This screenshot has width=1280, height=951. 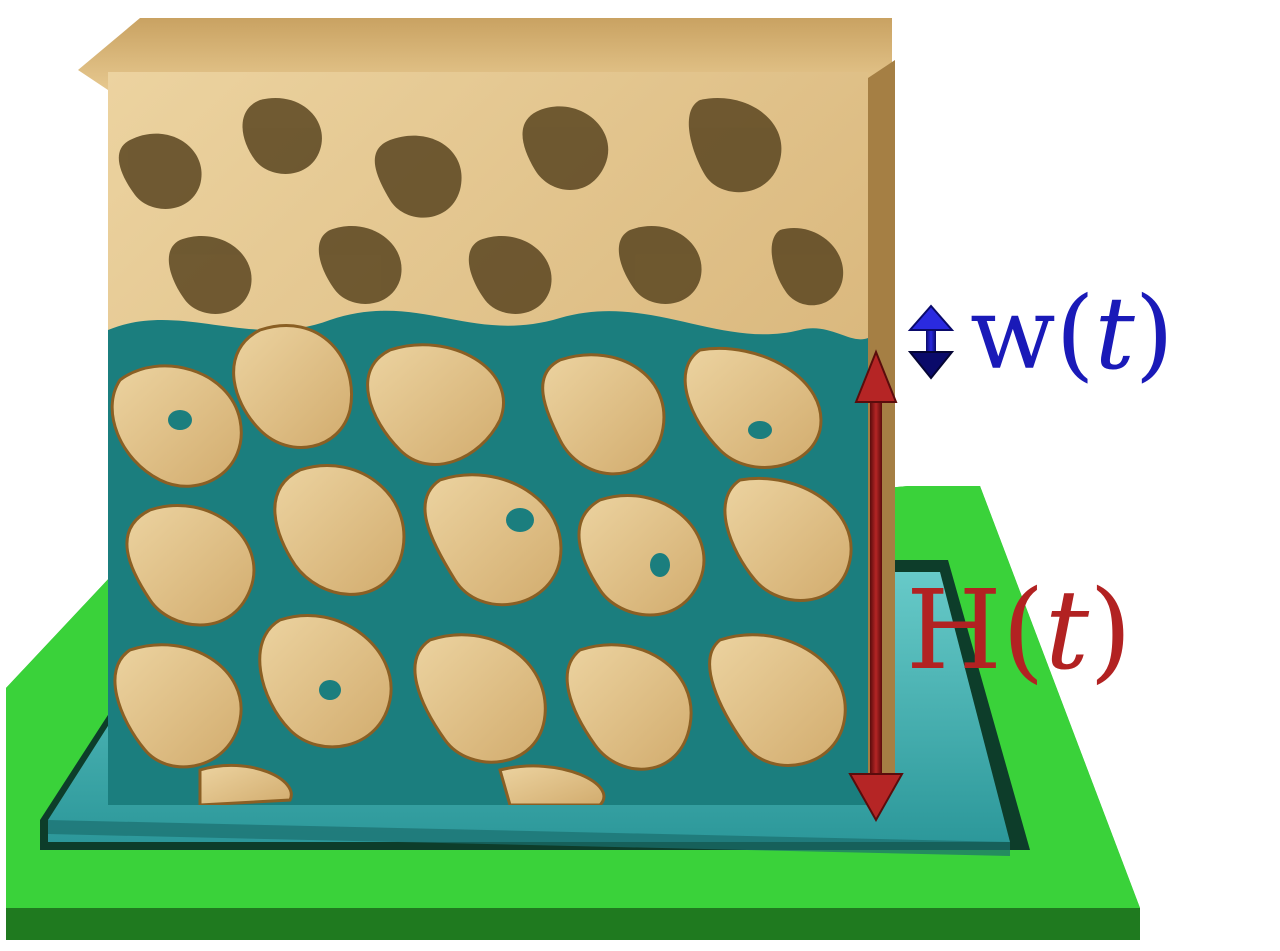 What do you see at coordinates (1110, 630) in the screenshot?
I see `height-label-close: )` at bounding box center [1110, 630].